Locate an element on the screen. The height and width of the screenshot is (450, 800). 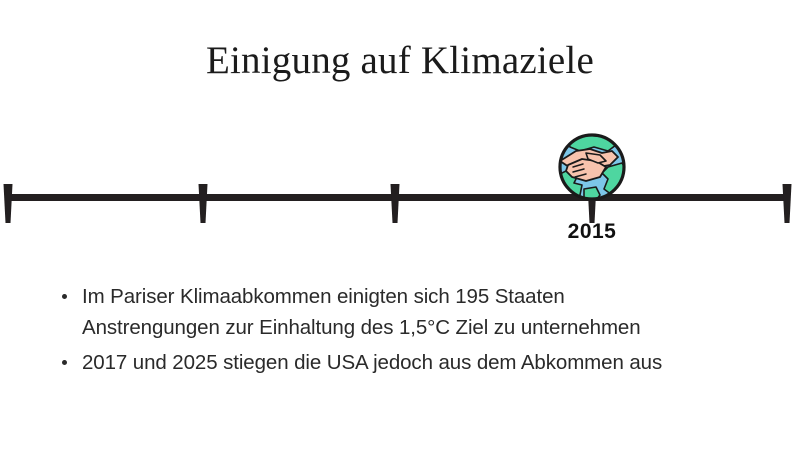
globe-outline is located at coordinates (592, 167).